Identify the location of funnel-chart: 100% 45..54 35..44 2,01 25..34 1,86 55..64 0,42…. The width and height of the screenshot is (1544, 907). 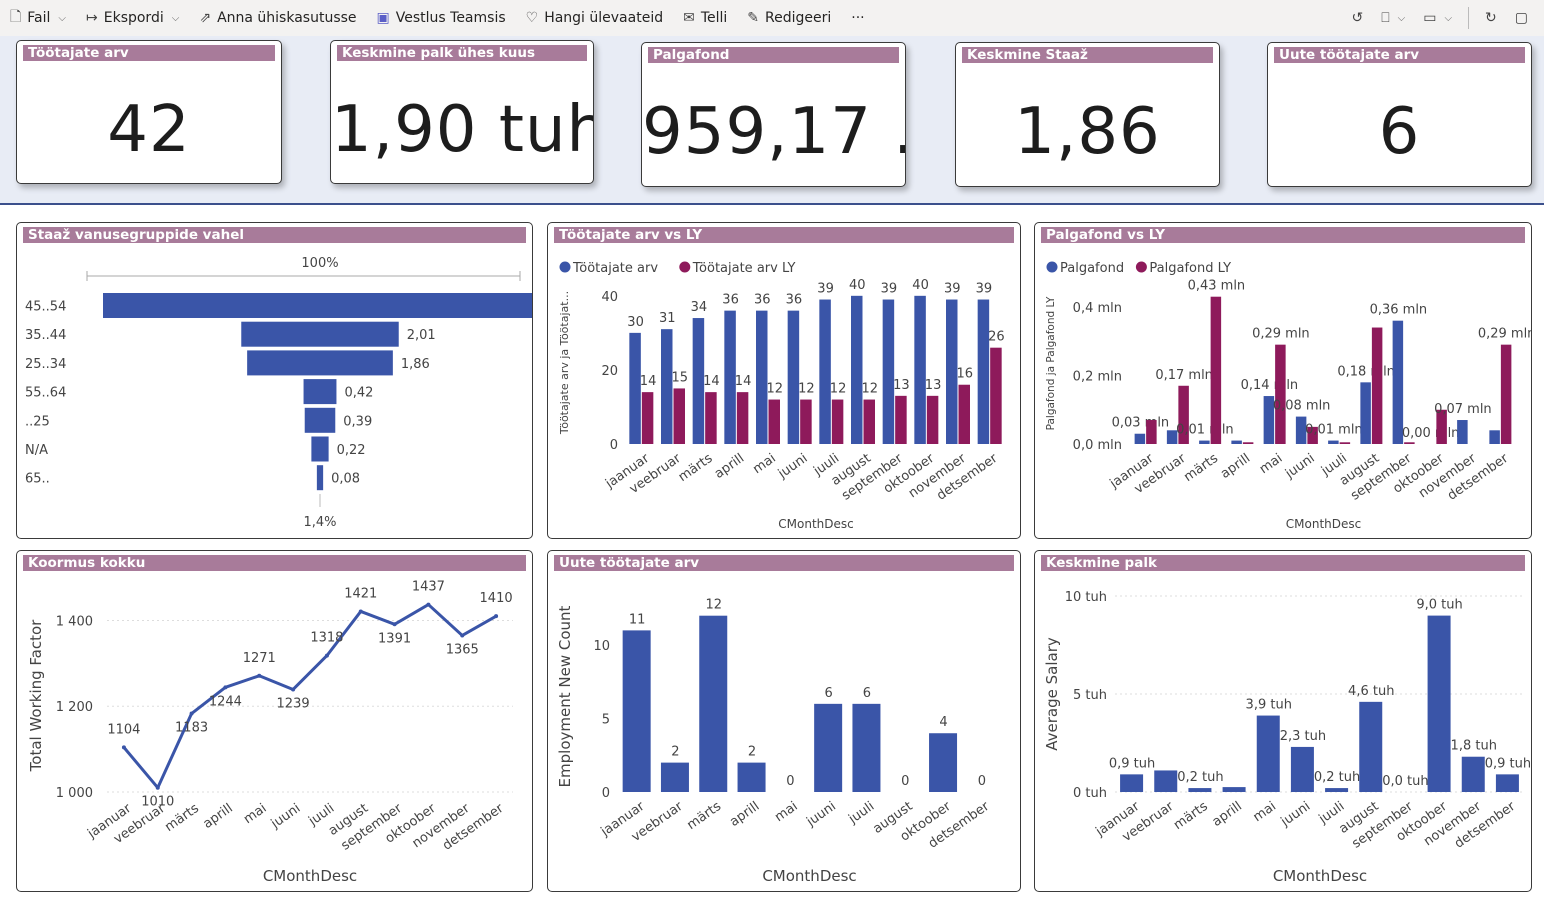
(278, 393).